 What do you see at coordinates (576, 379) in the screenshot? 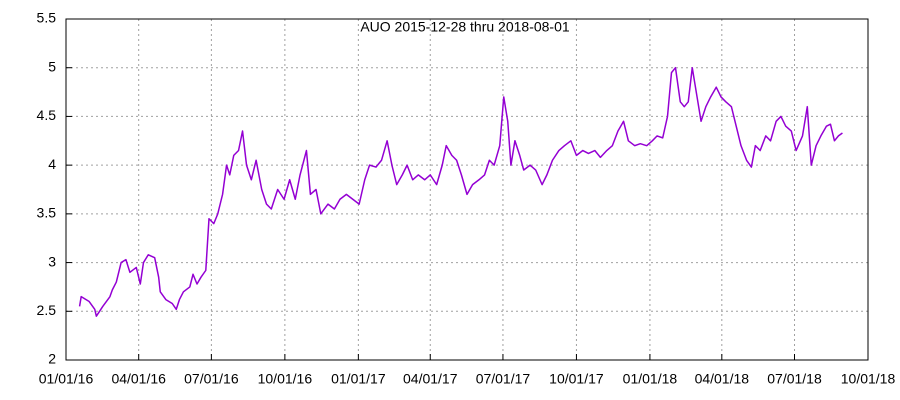
I see `x-tick-label: 10/01/17` at bounding box center [576, 379].